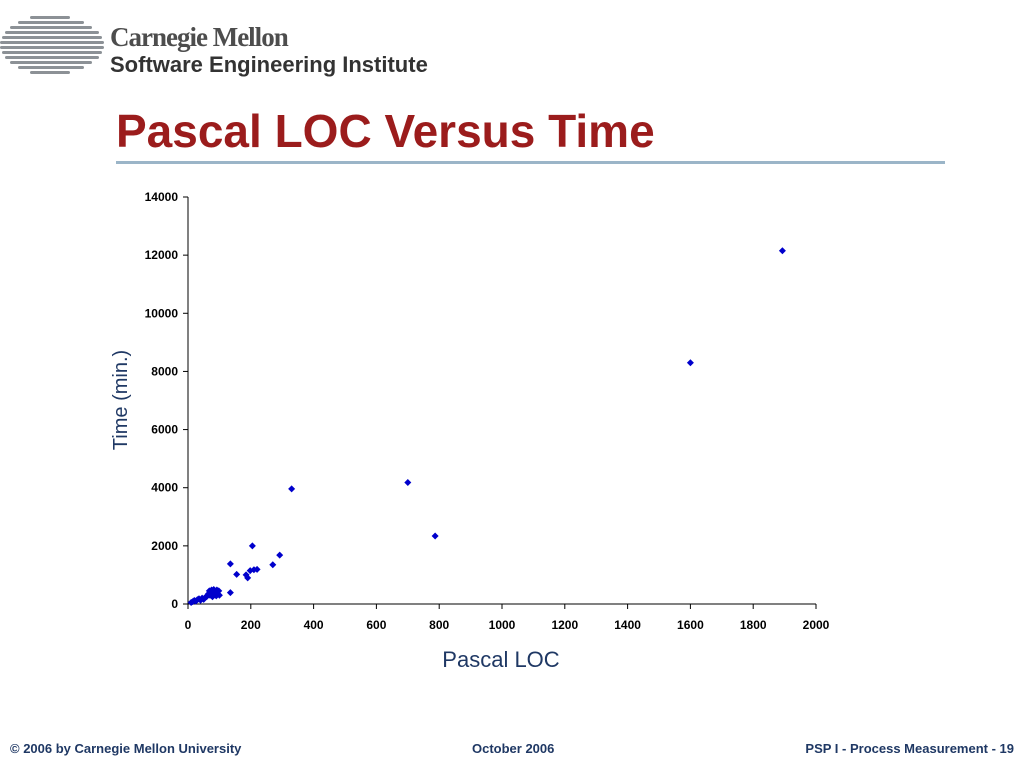  I want to click on y-tick-label: 6000, so click(164, 430).